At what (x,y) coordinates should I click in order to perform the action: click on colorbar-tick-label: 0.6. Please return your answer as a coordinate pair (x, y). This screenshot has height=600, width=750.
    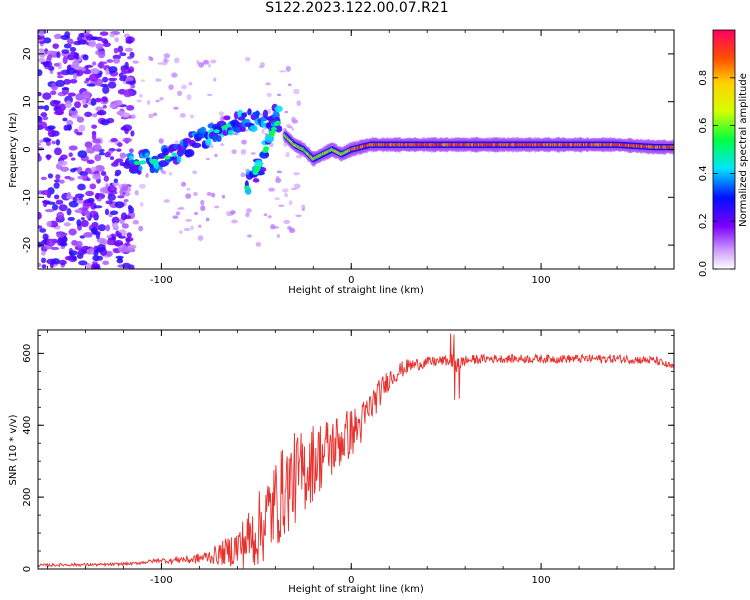
    Looking at the image, I should click on (703, 126).